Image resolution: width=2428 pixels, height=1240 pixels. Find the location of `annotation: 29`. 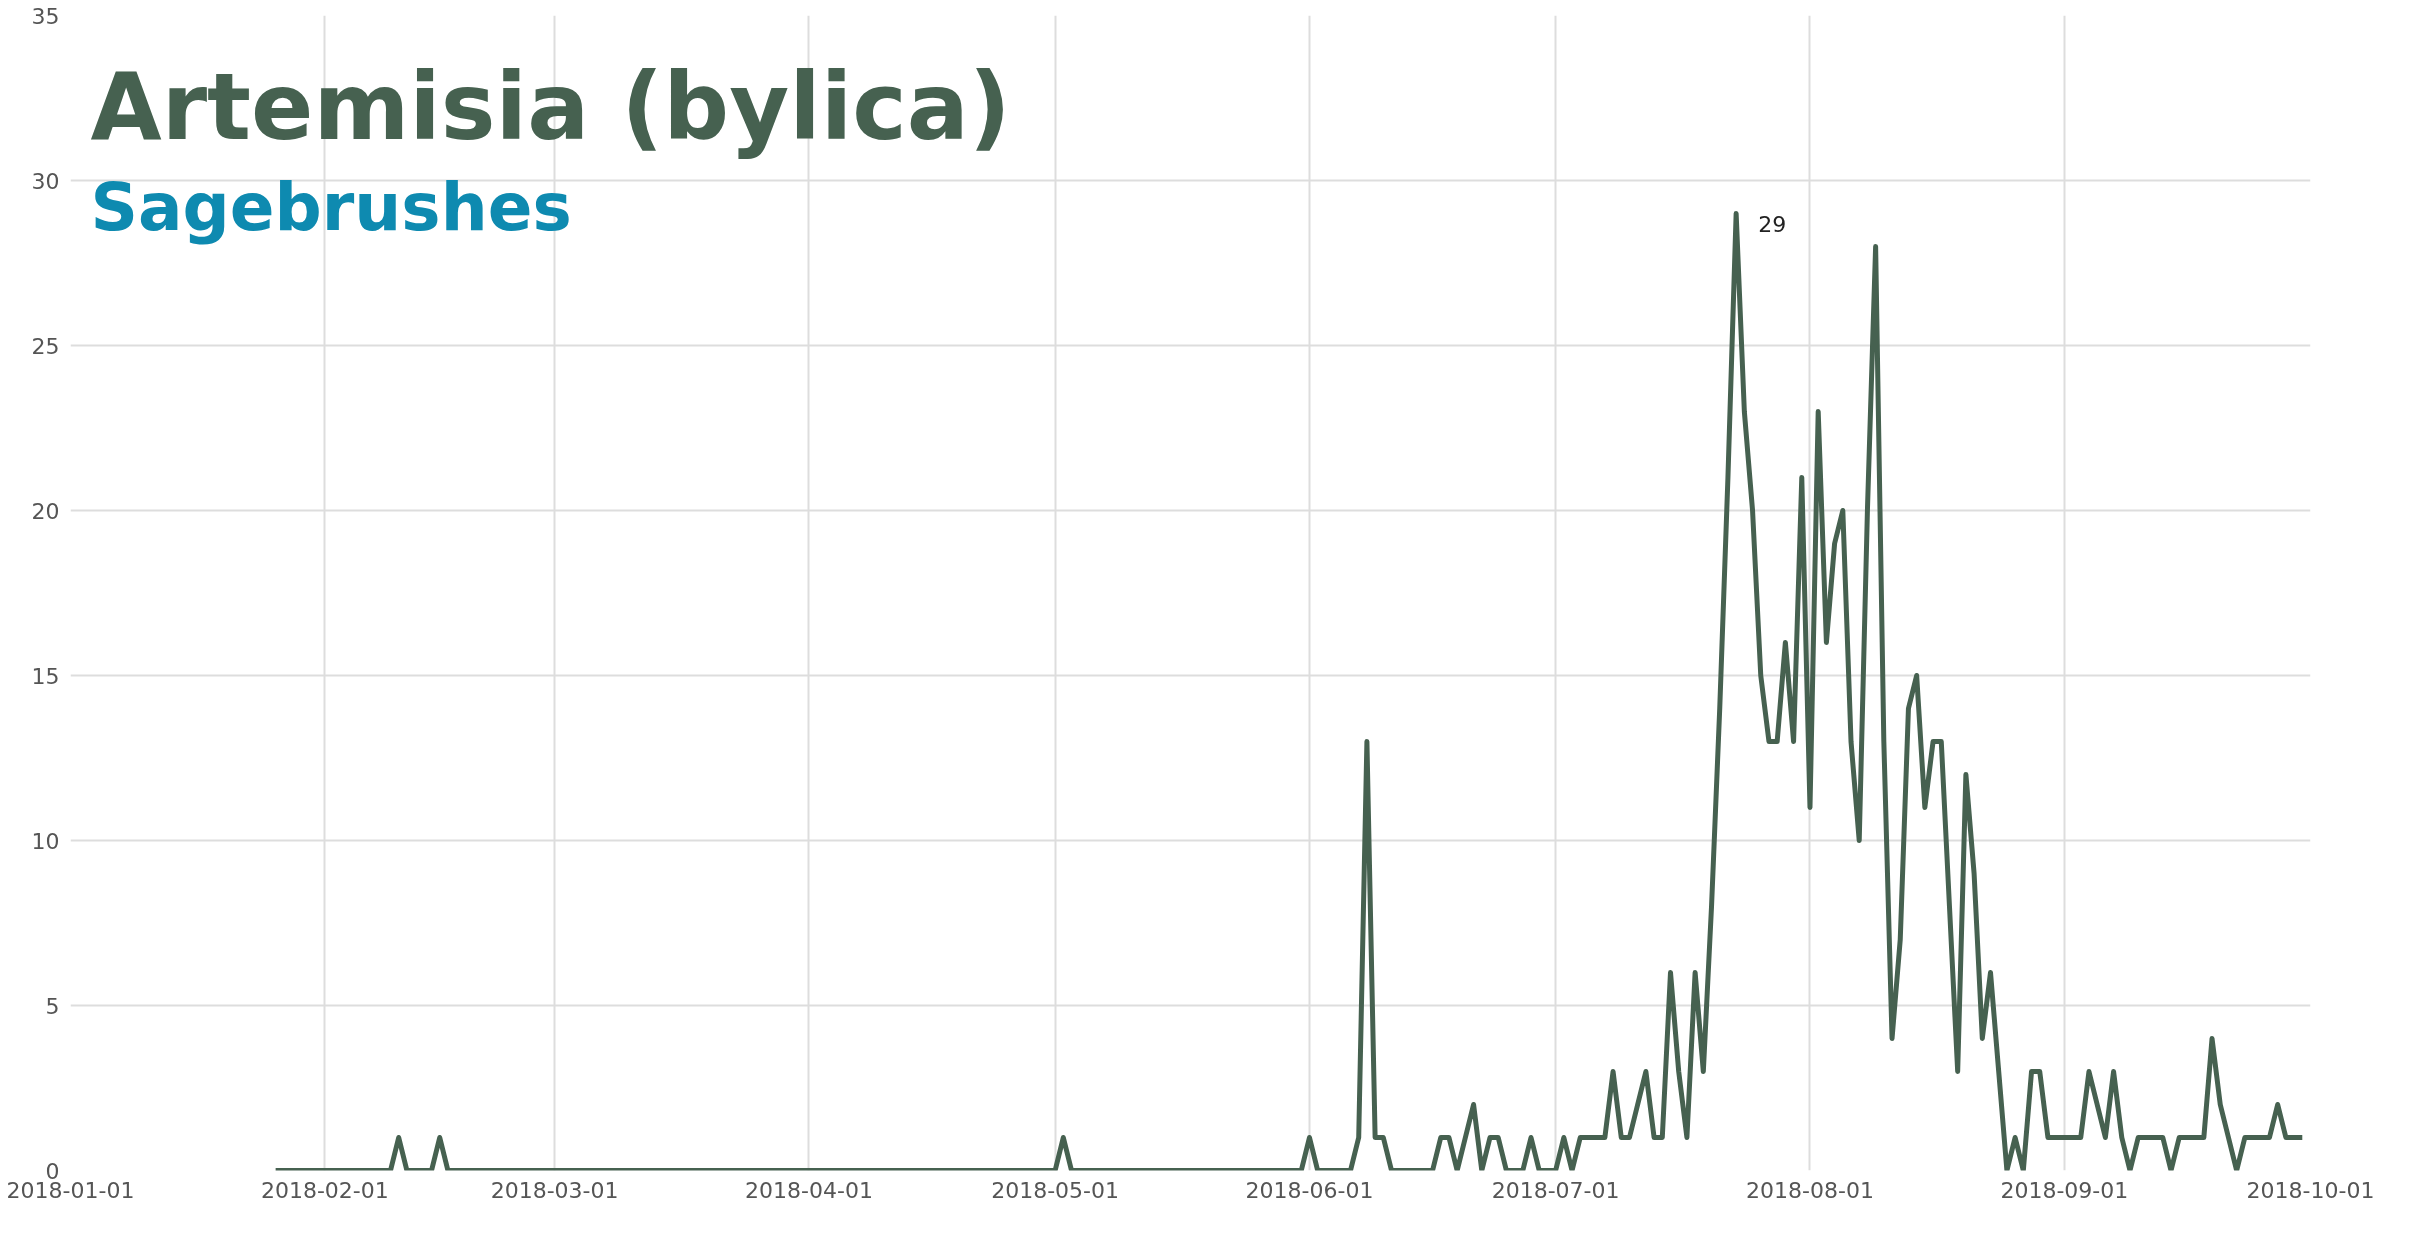

annotation: 29 is located at coordinates (1772, 224).